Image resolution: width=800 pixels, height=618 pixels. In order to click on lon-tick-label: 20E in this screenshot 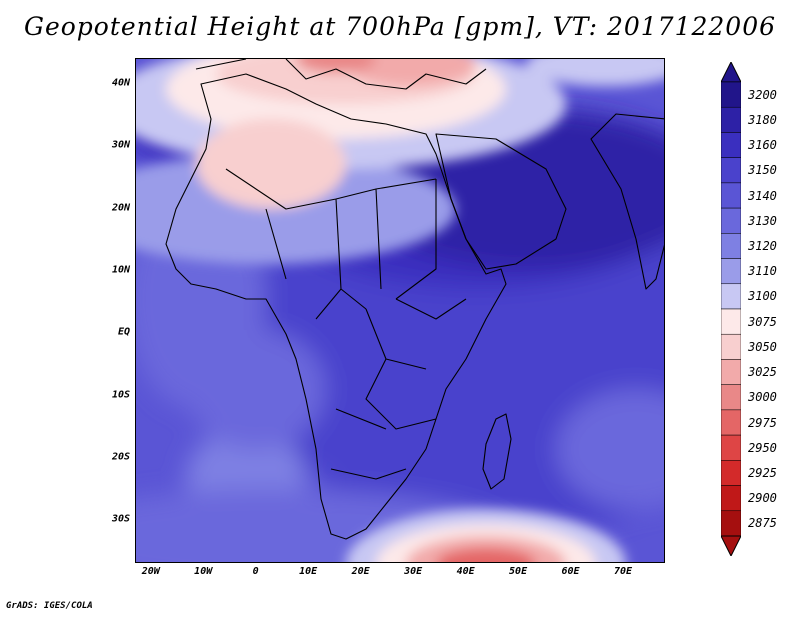, I will do `click(360, 571)`.